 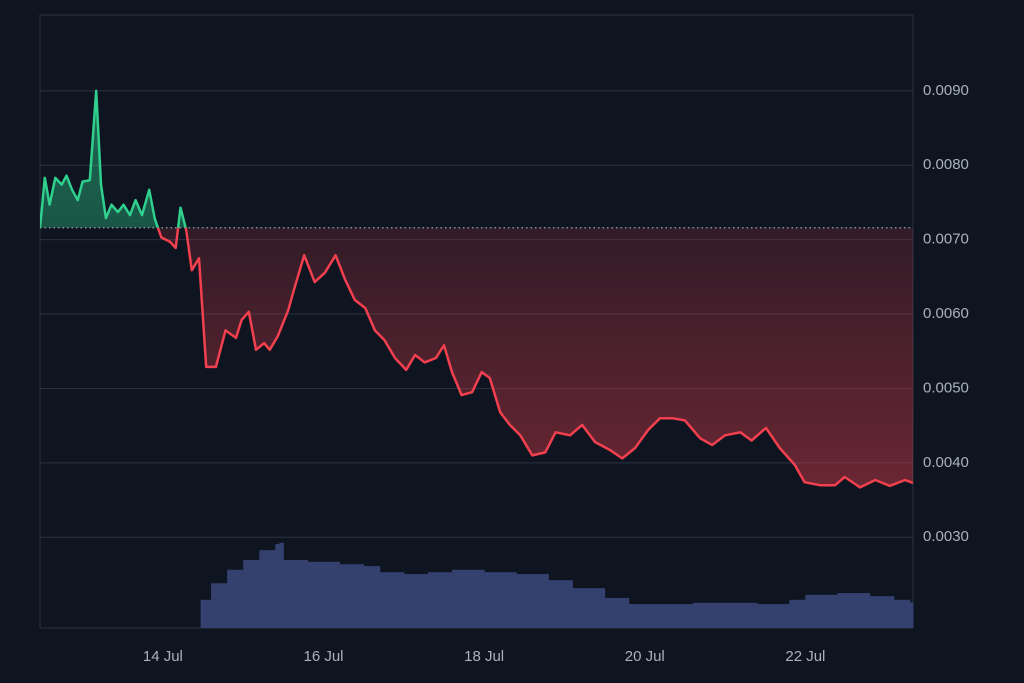 I want to click on y-tick-label: 0.0050, so click(x=946, y=387).